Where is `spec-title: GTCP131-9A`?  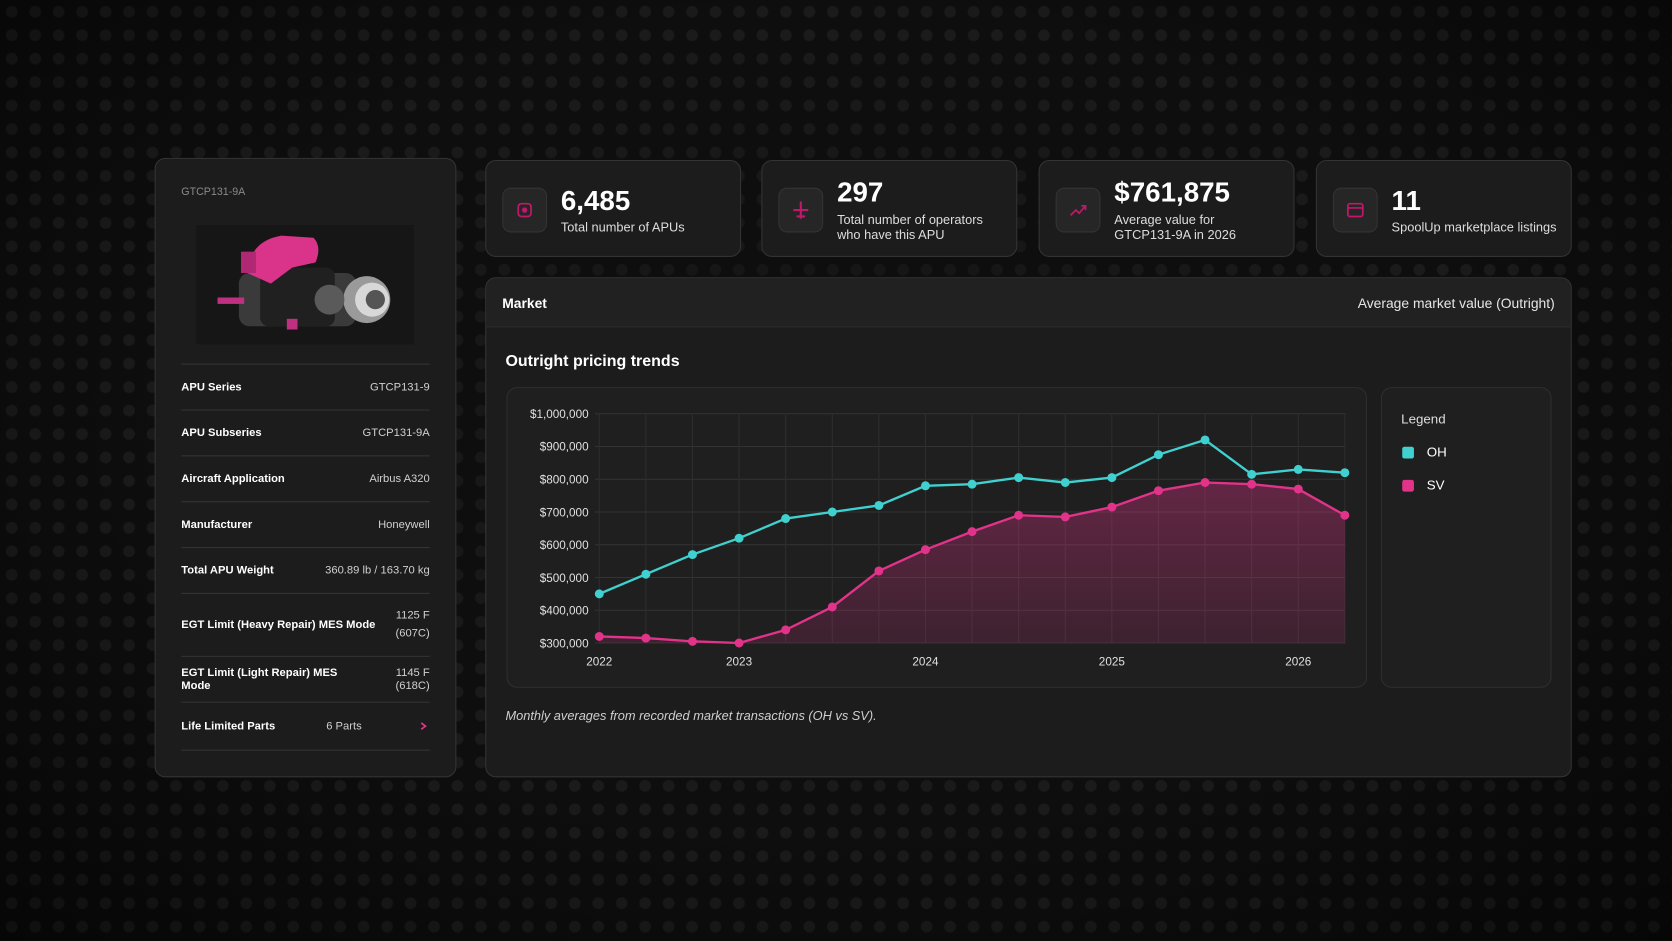
spec-title: GTCP131-9A is located at coordinates (213, 192).